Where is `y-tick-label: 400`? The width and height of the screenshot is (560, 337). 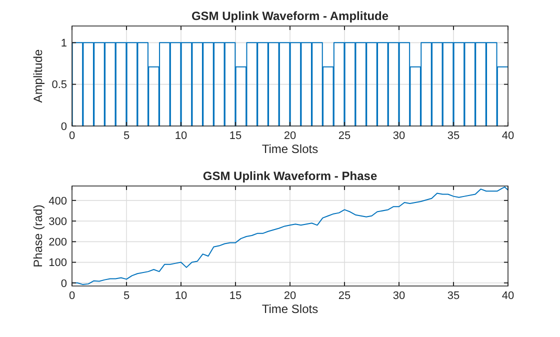 y-tick-label: 400 is located at coordinates (57, 201).